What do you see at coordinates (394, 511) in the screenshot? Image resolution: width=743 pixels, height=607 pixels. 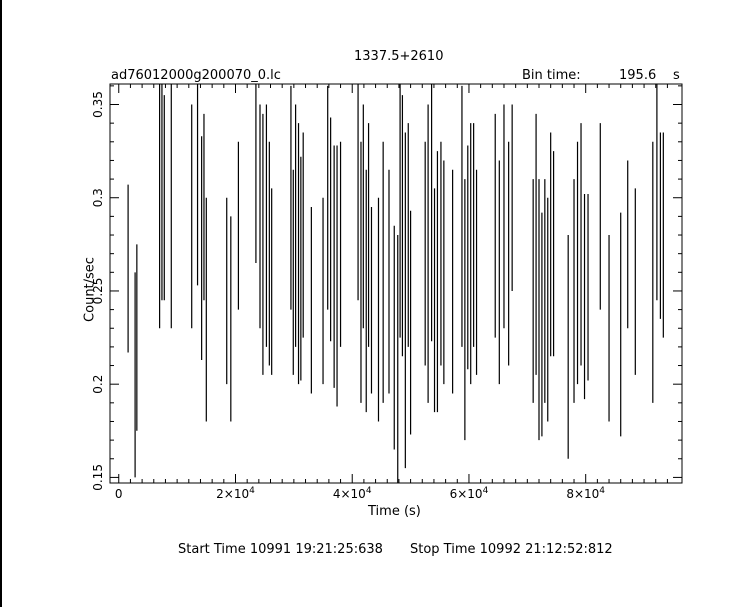 I see `x-axis-label: Time (s)` at bounding box center [394, 511].